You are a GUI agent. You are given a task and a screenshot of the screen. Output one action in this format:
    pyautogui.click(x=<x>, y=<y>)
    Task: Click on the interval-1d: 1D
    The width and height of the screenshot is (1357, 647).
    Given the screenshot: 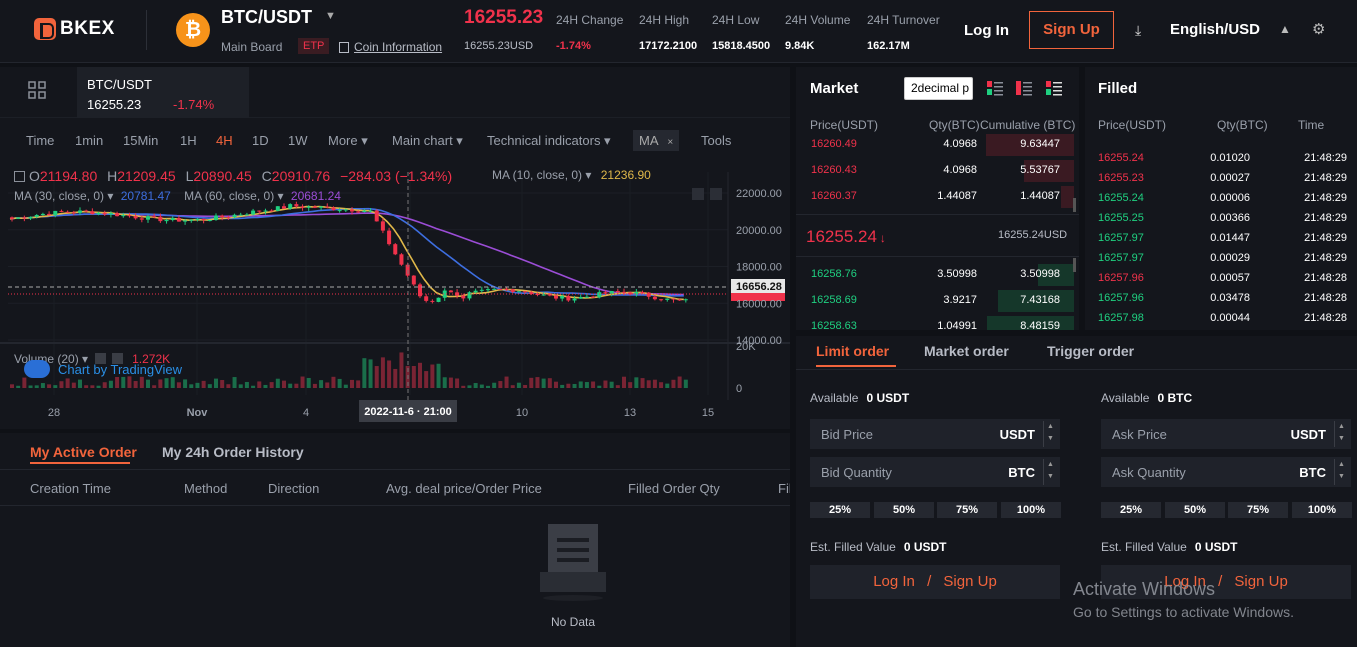 What is the action you would take?
    pyautogui.click(x=260, y=140)
    